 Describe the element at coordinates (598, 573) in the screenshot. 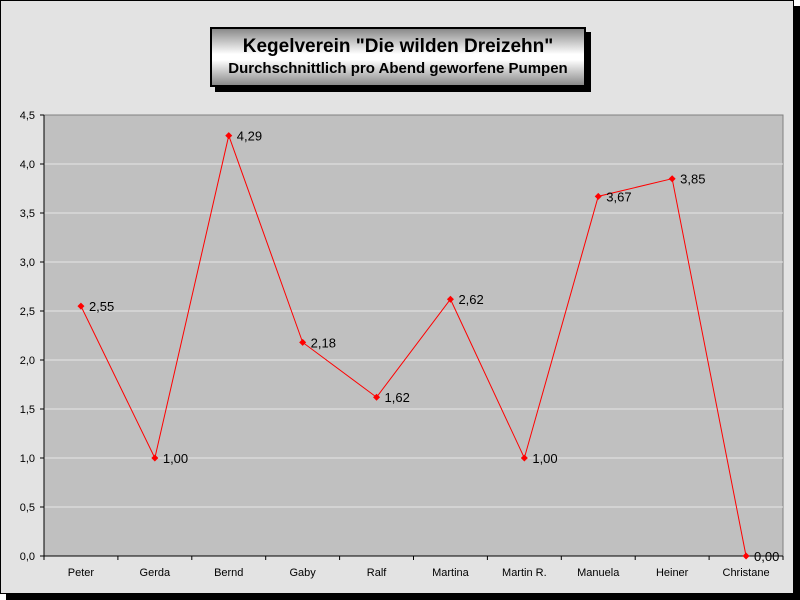

I see `x-tick-label: Manuela` at that location.